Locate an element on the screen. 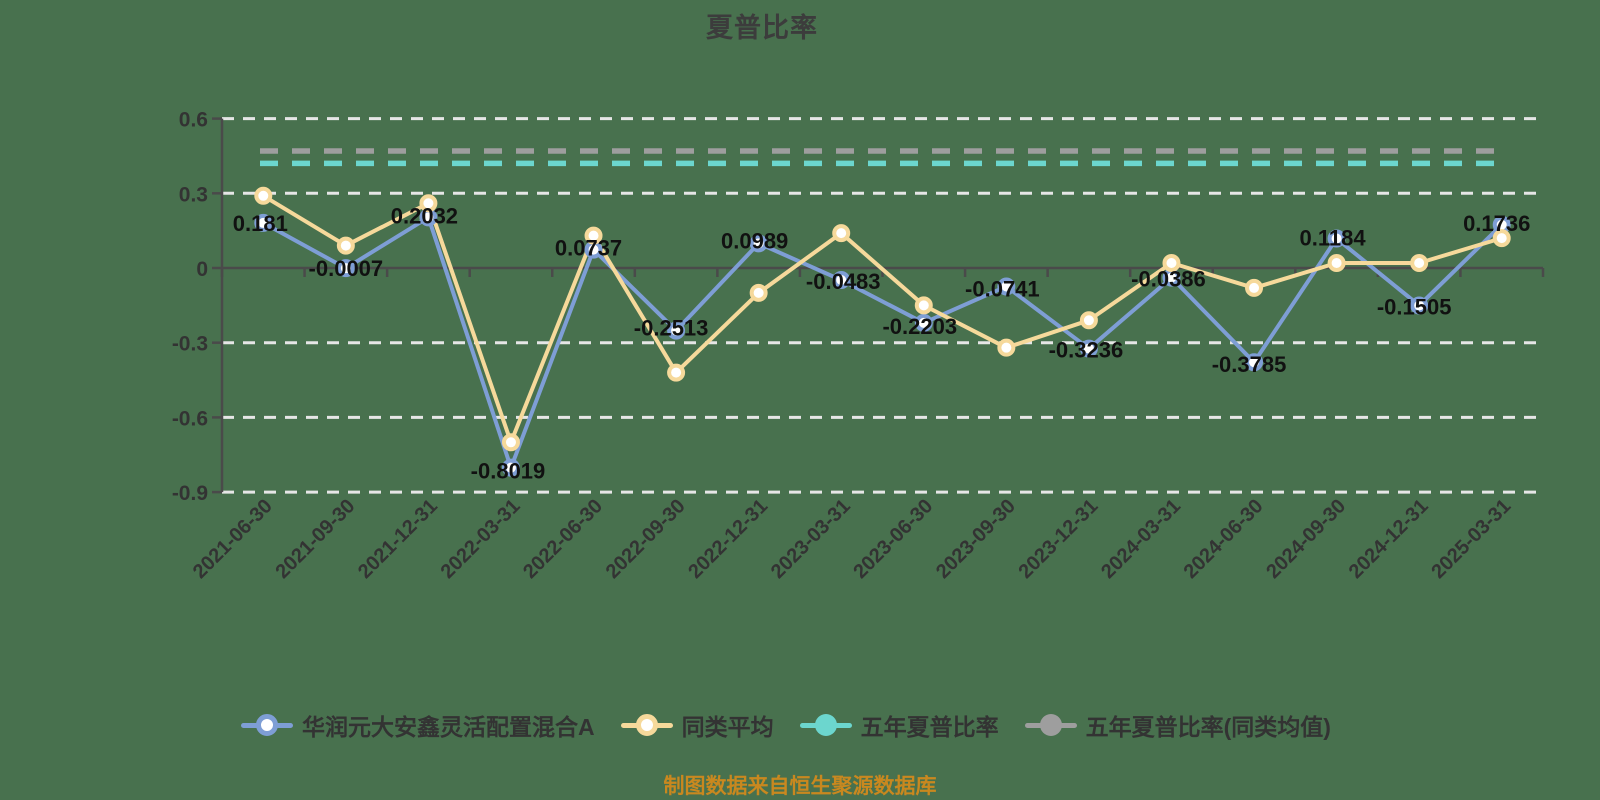 This screenshot has height=800, width=1600. legend-label: 五年夏普比率 is located at coordinates (929, 727).